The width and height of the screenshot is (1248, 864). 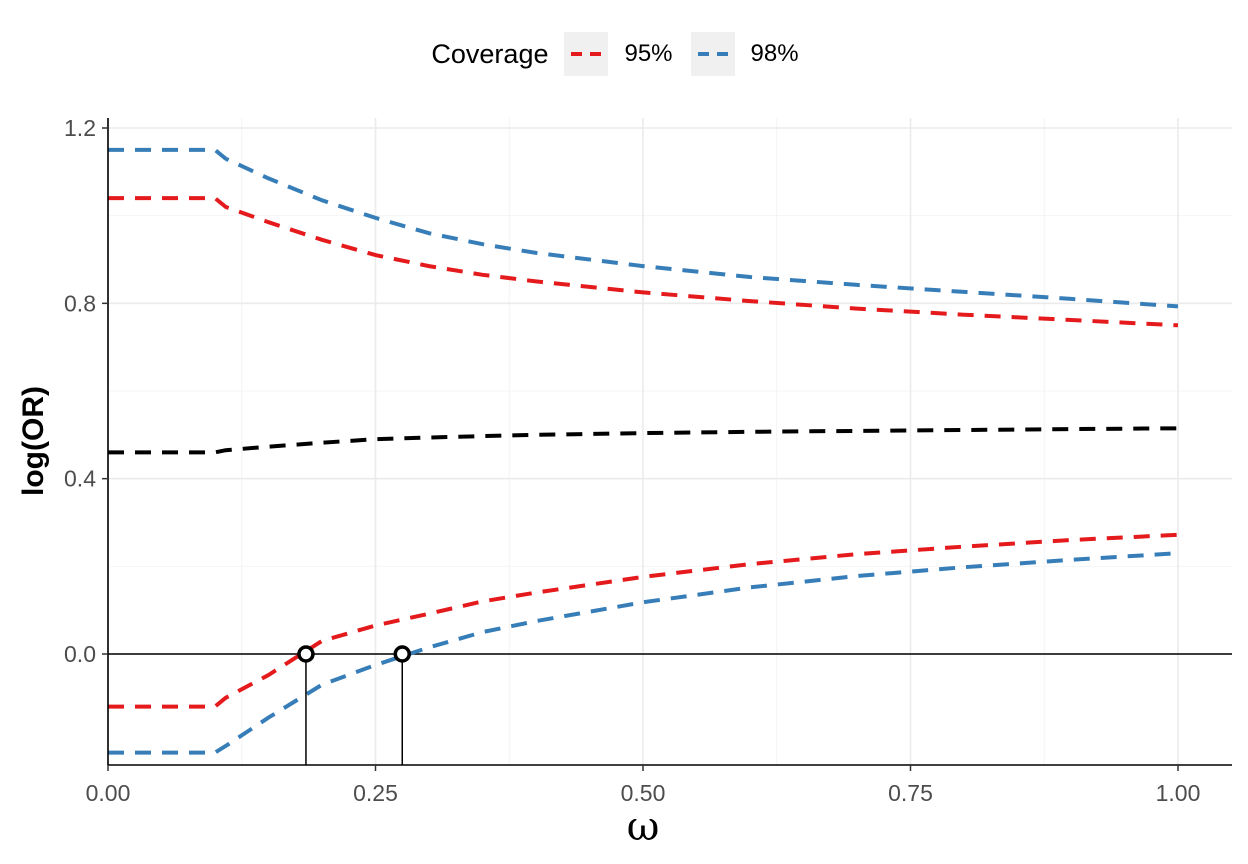 I want to click on legend-item-95: 95%, so click(x=618, y=54).